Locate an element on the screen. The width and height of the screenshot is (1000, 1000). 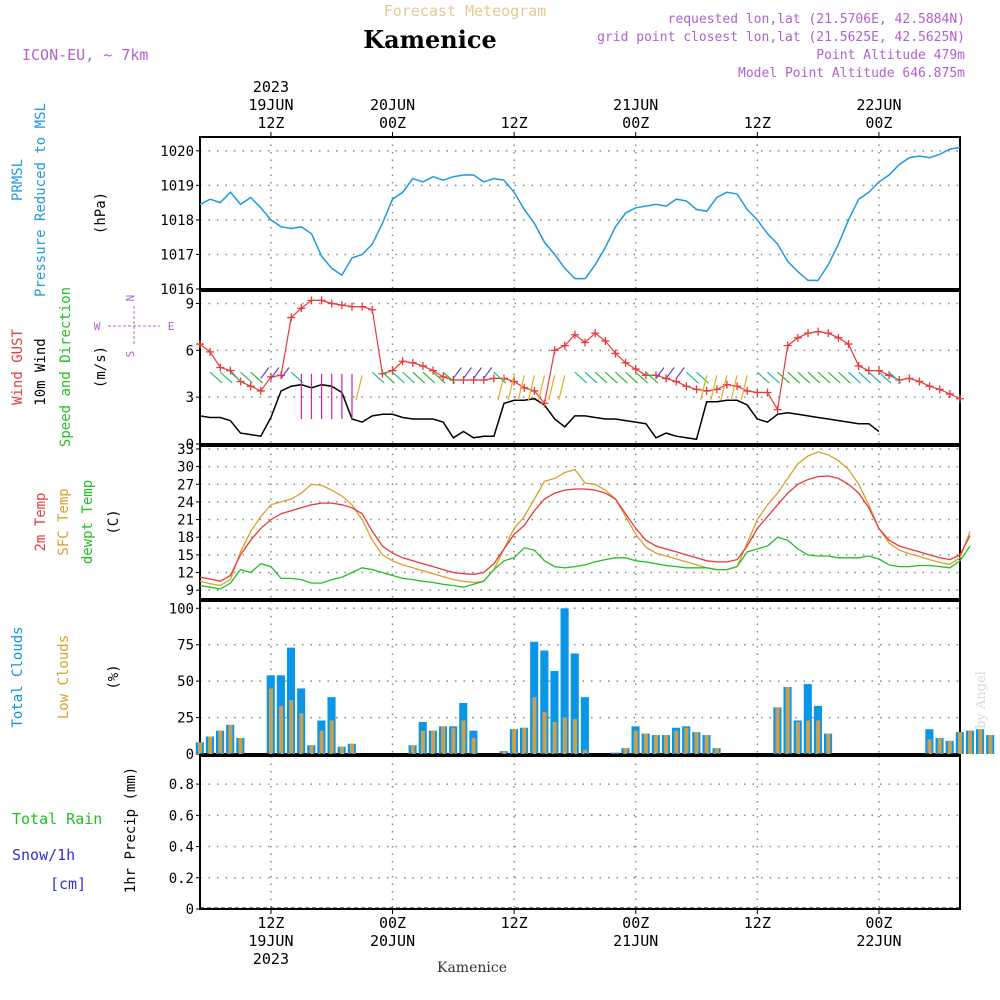
cloud-title-low: Low Clouds is located at coordinates (64, 677).